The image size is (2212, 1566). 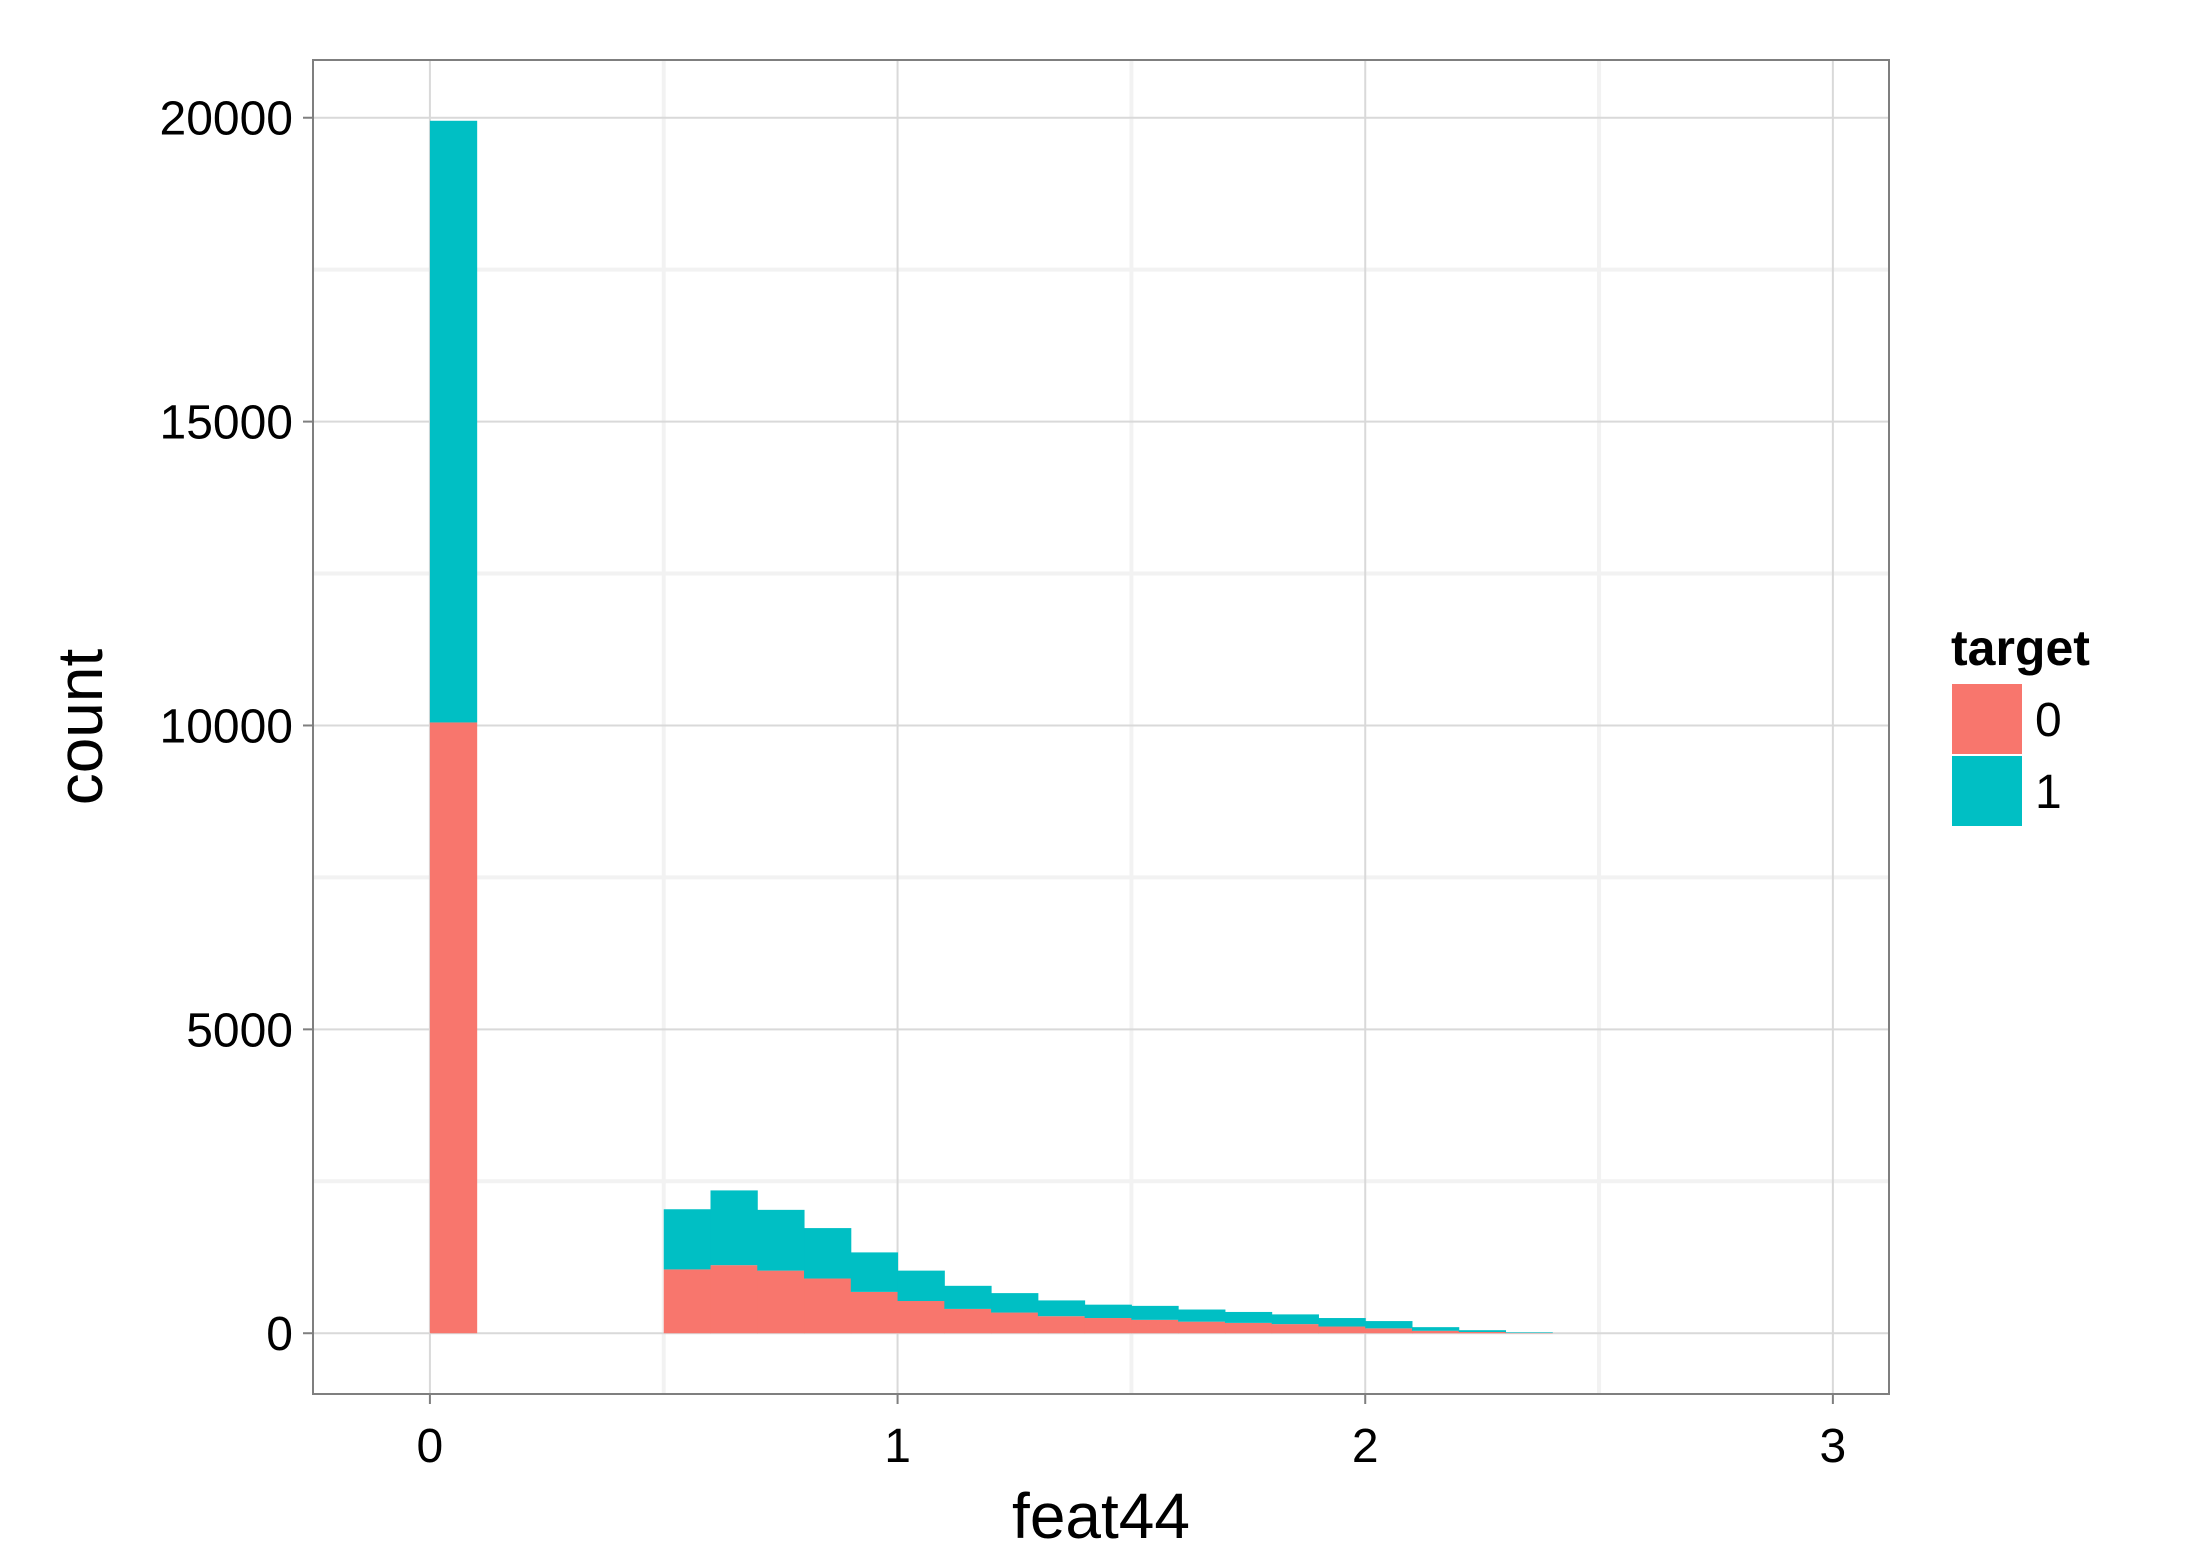 What do you see at coordinates (279, 1334) in the screenshot?
I see `y-tick-label: 0` at bounding box center [279, 1334].